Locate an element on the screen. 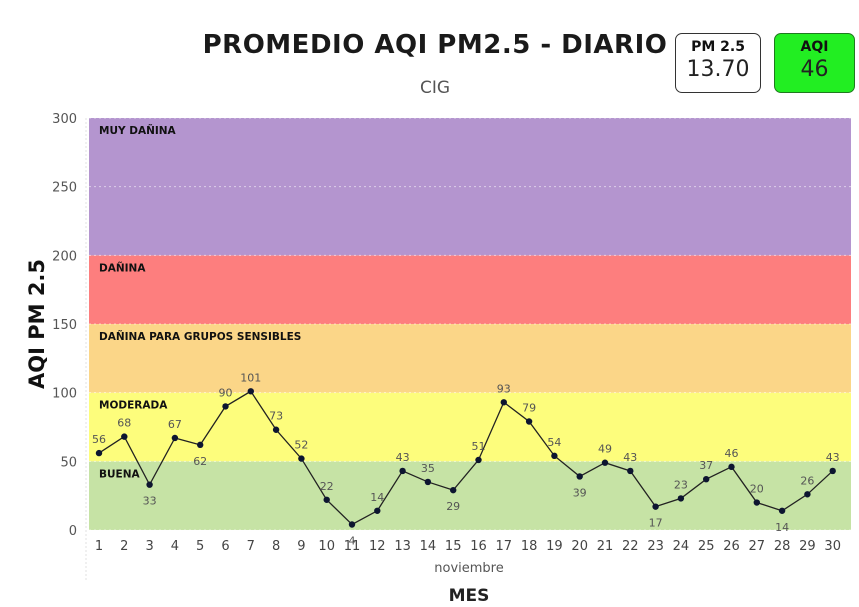  y-tick-label-1: 50 is located at coordinates (68, 462).